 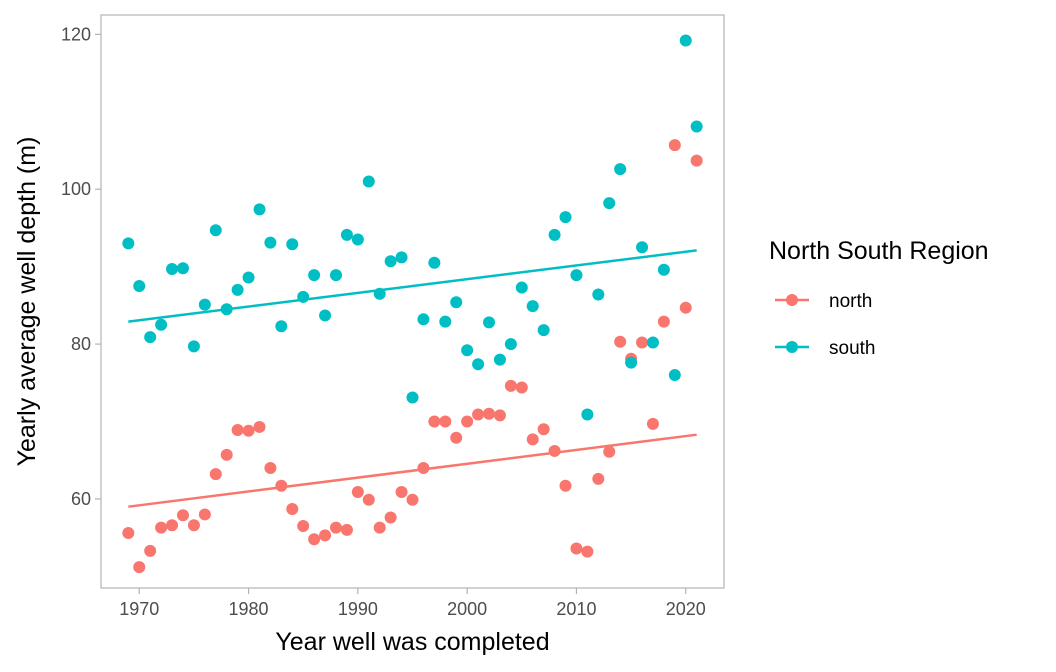 What do you see at coordinates (686, 609) in the screenshot?
I see `x-tick-label: 2020` at bounding box center [686, 609].